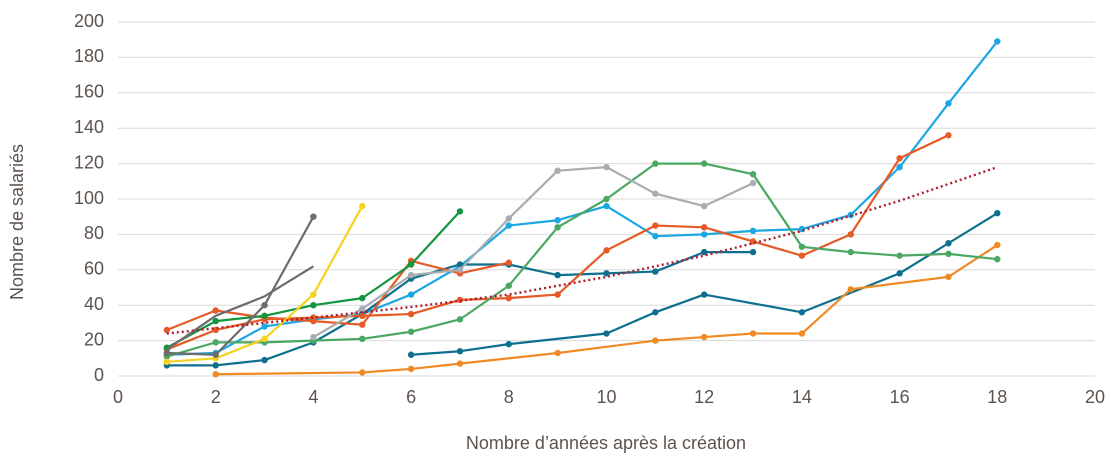 The width and height of the screenshot is (1111, 456). I want to click on y-tick-label: 160, so click(89, 92).